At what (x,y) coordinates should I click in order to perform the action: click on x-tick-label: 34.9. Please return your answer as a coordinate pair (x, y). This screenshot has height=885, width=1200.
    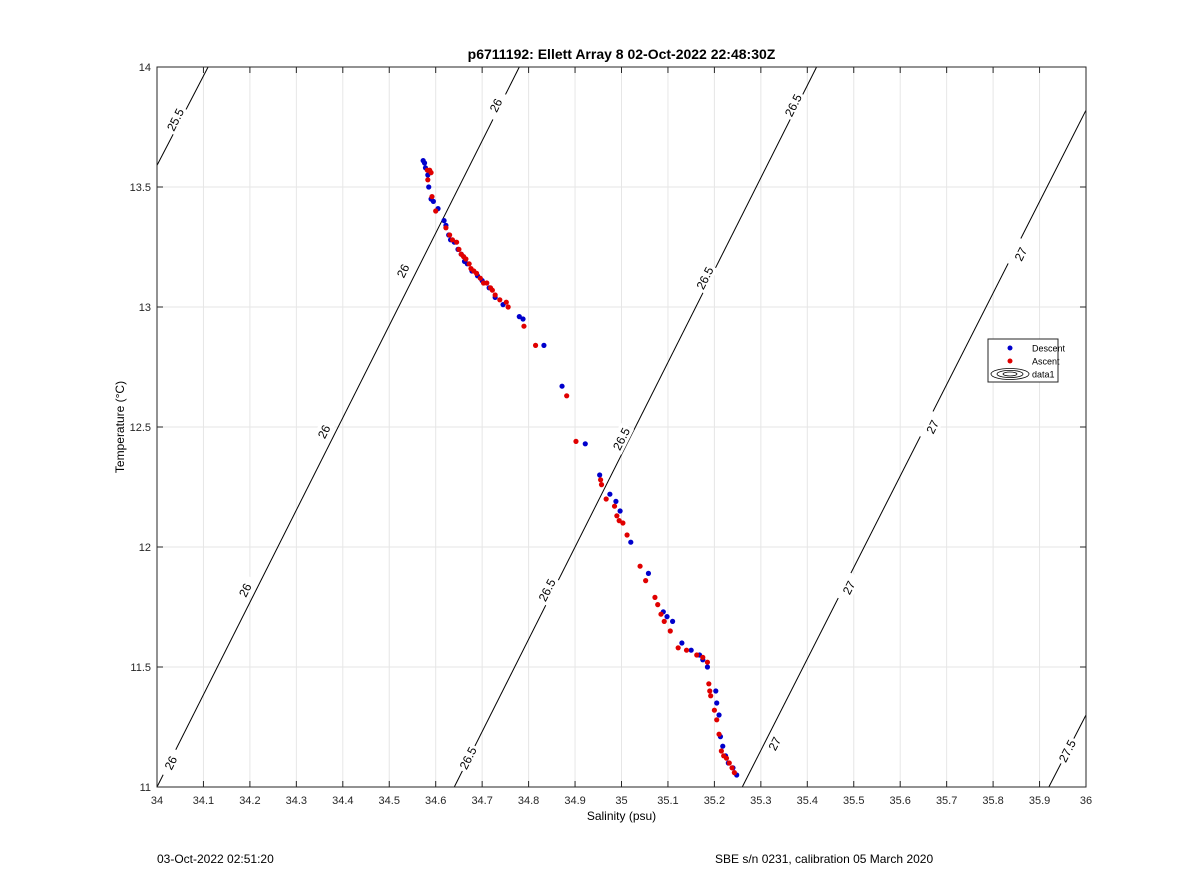
    Looking at the image, I should click on (574, 801).